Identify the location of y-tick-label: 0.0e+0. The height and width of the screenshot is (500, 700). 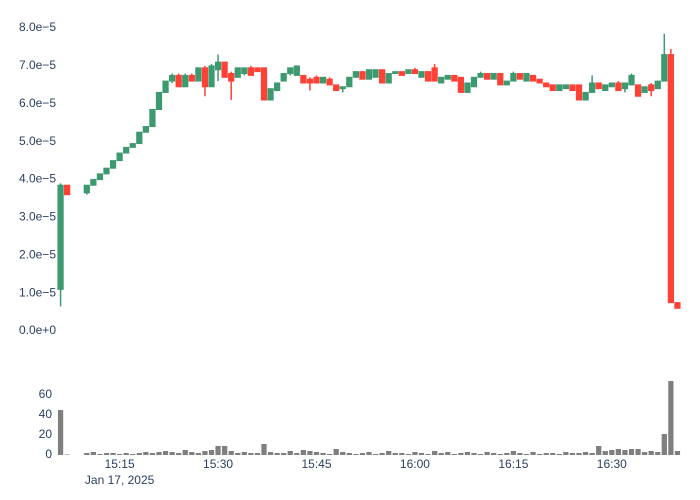
(37, 330).